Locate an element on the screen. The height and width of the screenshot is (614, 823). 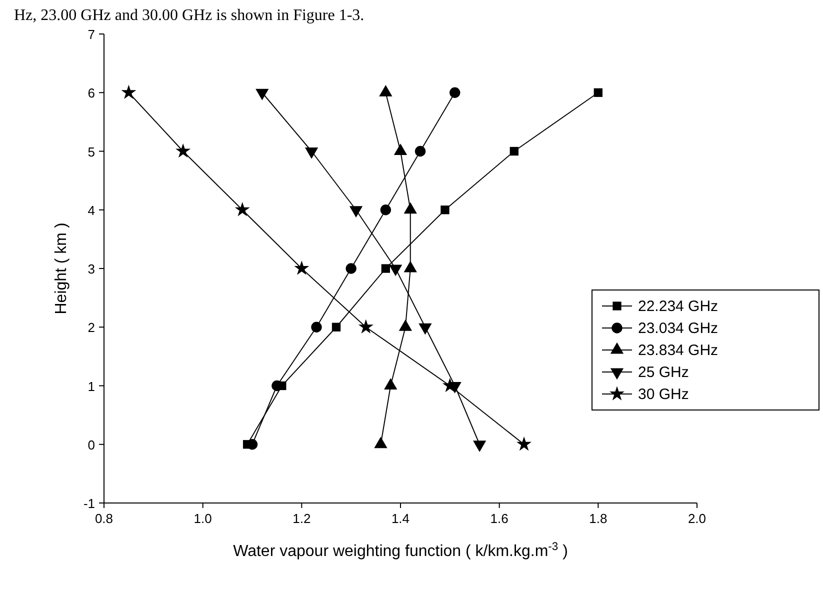
y-axis-title: Height ( km ) is located at coordinates (61, 268).